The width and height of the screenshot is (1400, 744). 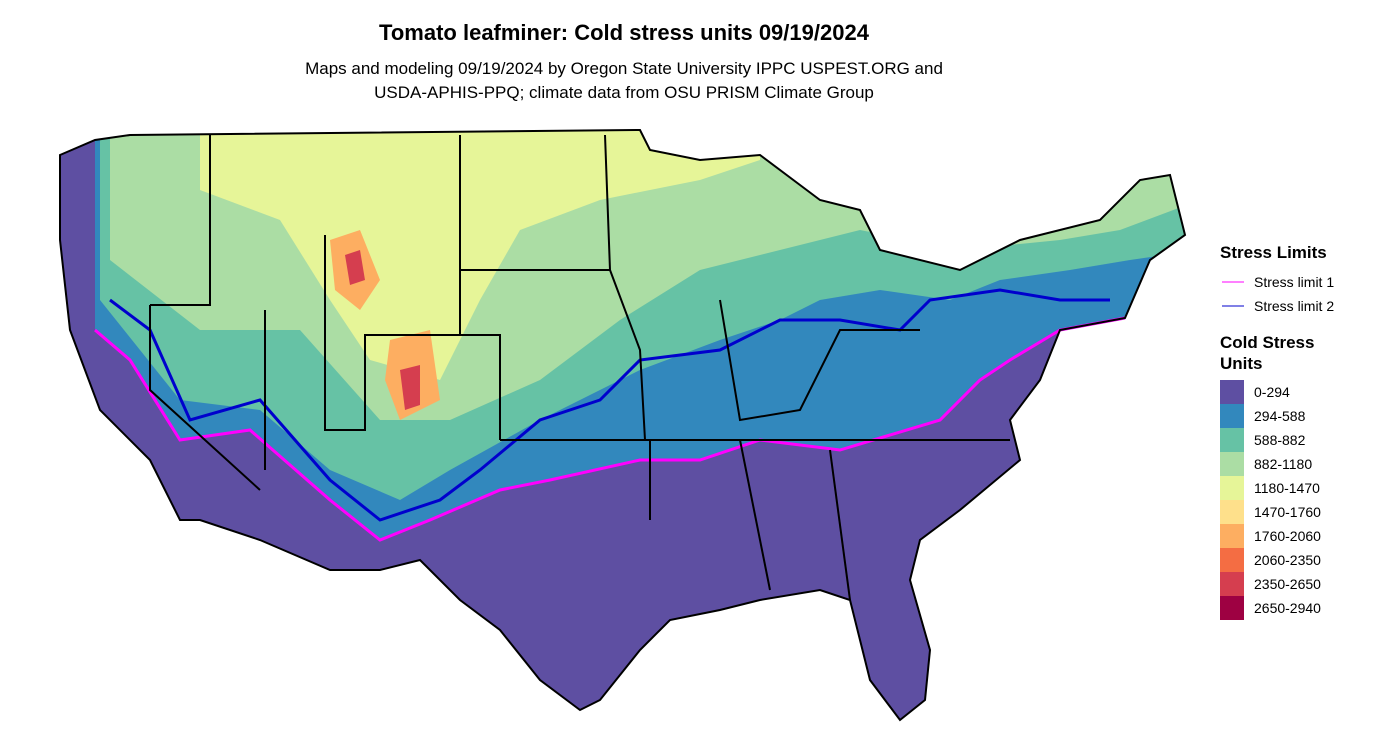 What do you see at coordinates (1287, 536) in the screenshot?
I see `legend-label: 1760-2060` at bounding box center [1287, 536].